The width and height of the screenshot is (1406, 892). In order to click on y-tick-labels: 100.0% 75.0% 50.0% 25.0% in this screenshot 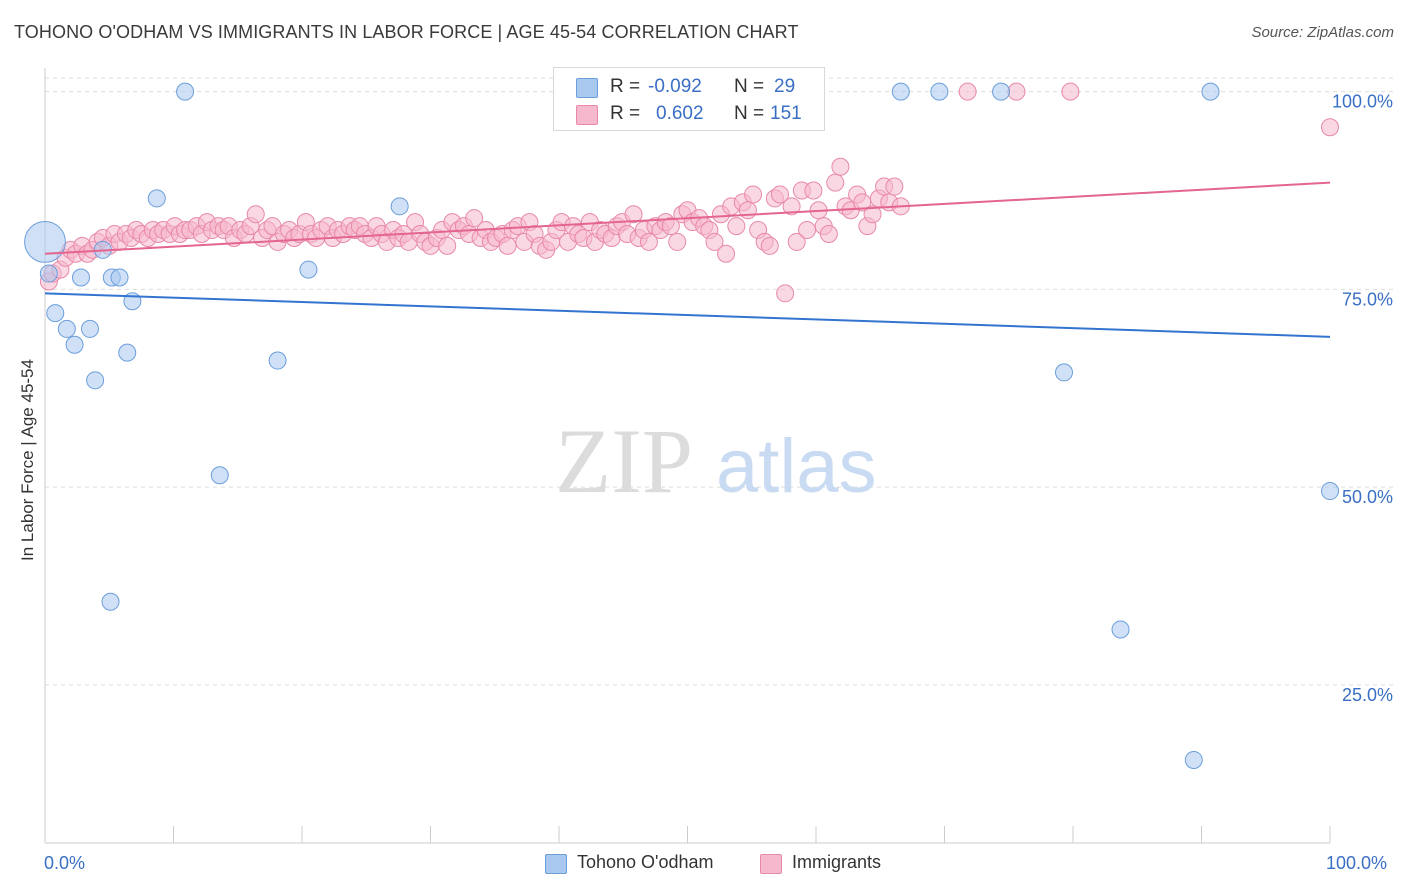, I will do `click(1362, 398)`.